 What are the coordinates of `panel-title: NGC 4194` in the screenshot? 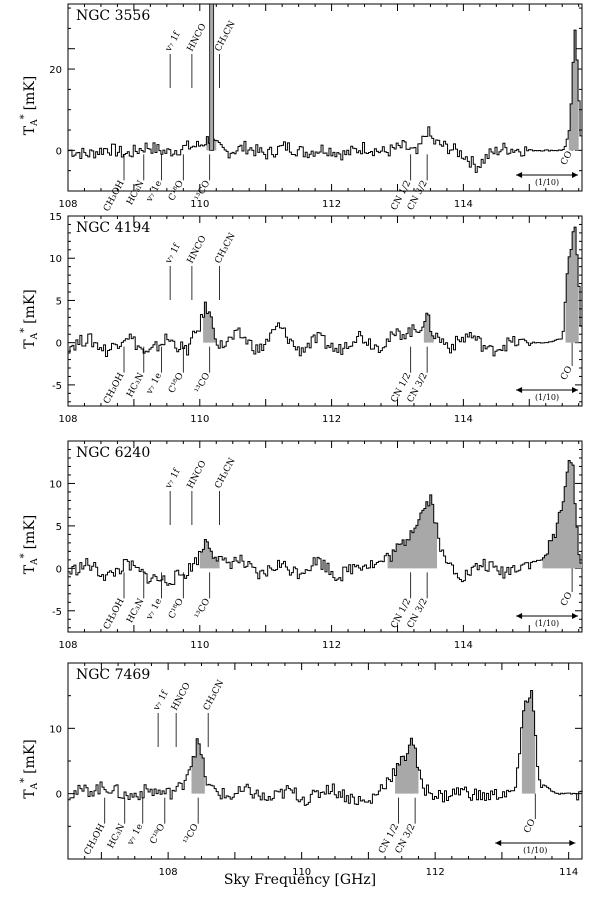 It's located at (113, 228).